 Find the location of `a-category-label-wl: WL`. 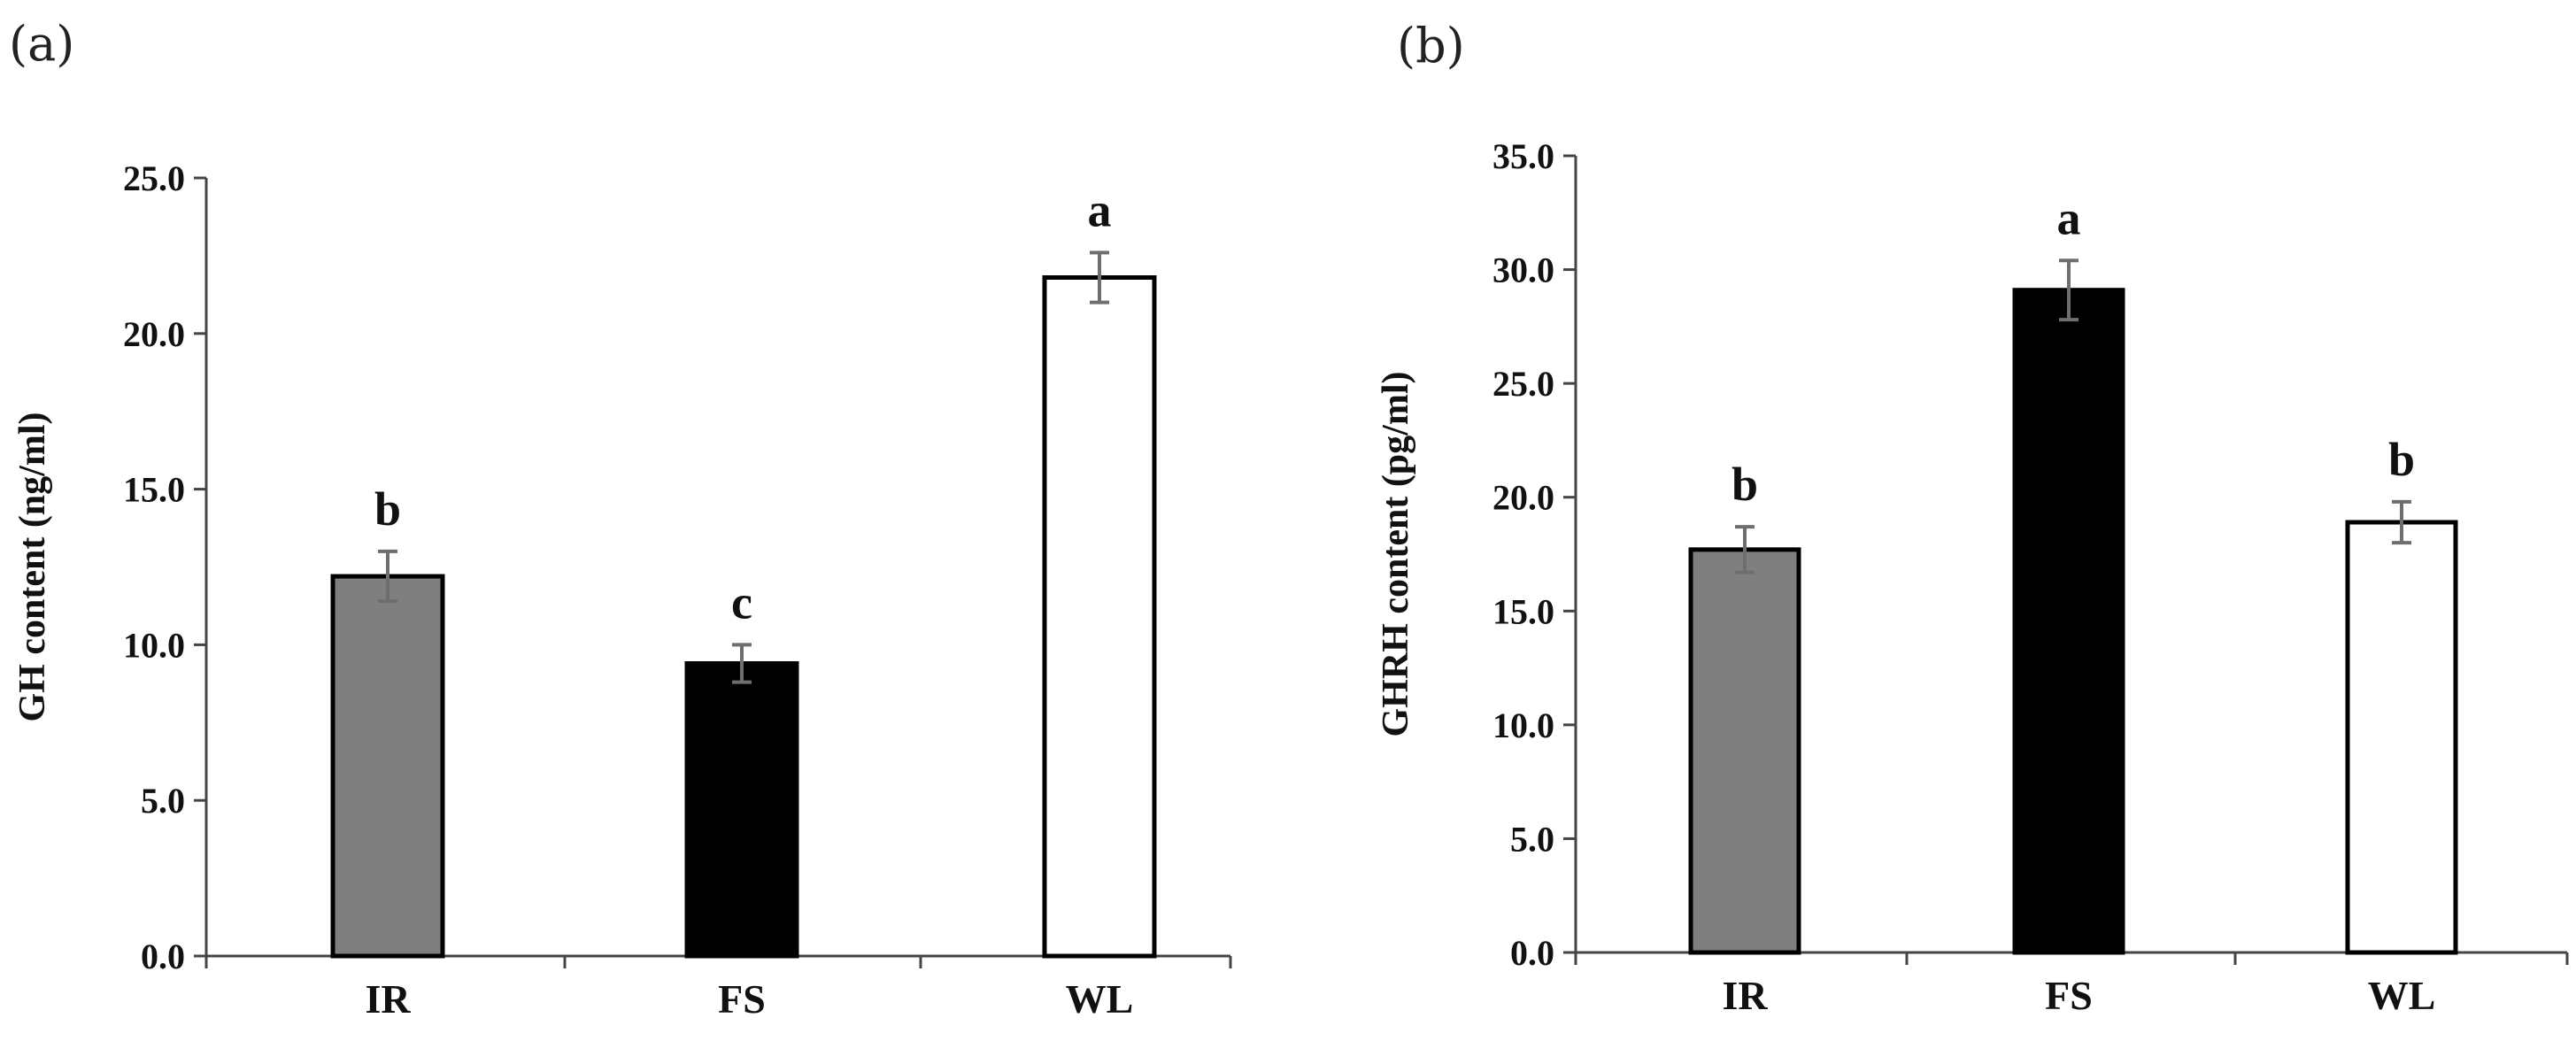

a-category-label-wl: WL is located at coordinates (1100, 999).